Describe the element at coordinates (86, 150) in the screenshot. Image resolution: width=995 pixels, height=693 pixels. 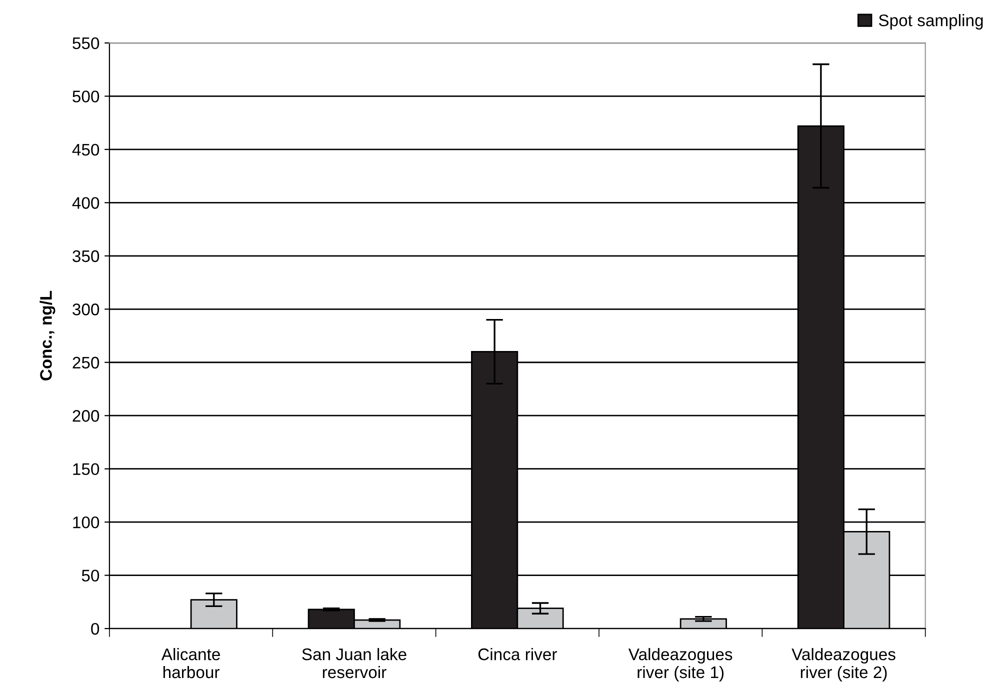
I see `y-tick-label: 450` at that location.